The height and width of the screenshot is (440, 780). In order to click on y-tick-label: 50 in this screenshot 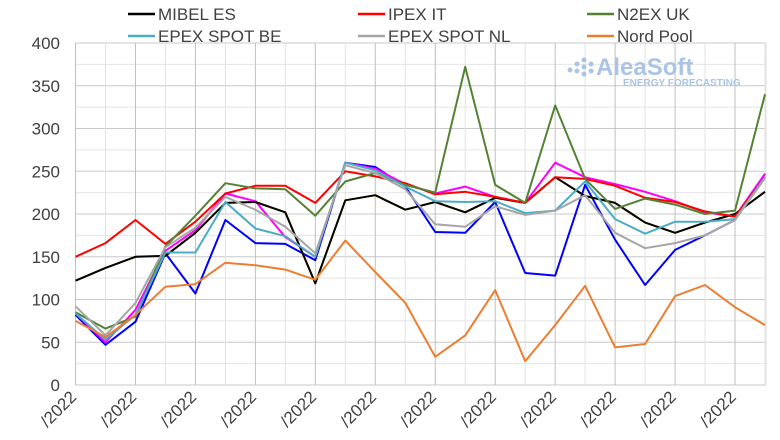, I will do `click(50, 342)`.